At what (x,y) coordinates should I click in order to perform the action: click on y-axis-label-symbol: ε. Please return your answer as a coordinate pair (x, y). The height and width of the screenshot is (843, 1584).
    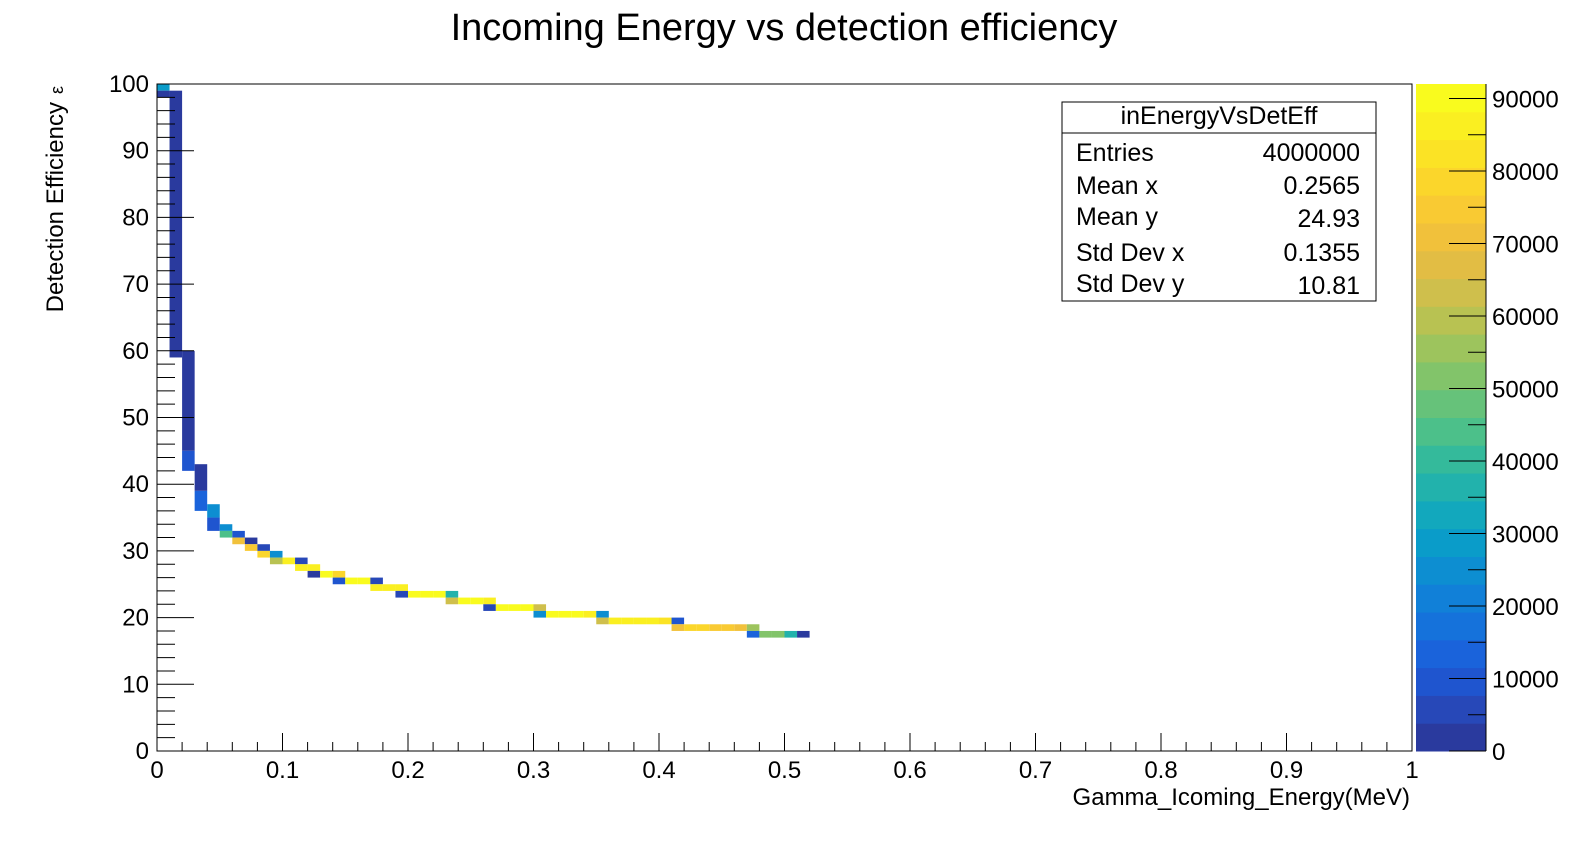
    Looking at the image, I should click on (57, 90).